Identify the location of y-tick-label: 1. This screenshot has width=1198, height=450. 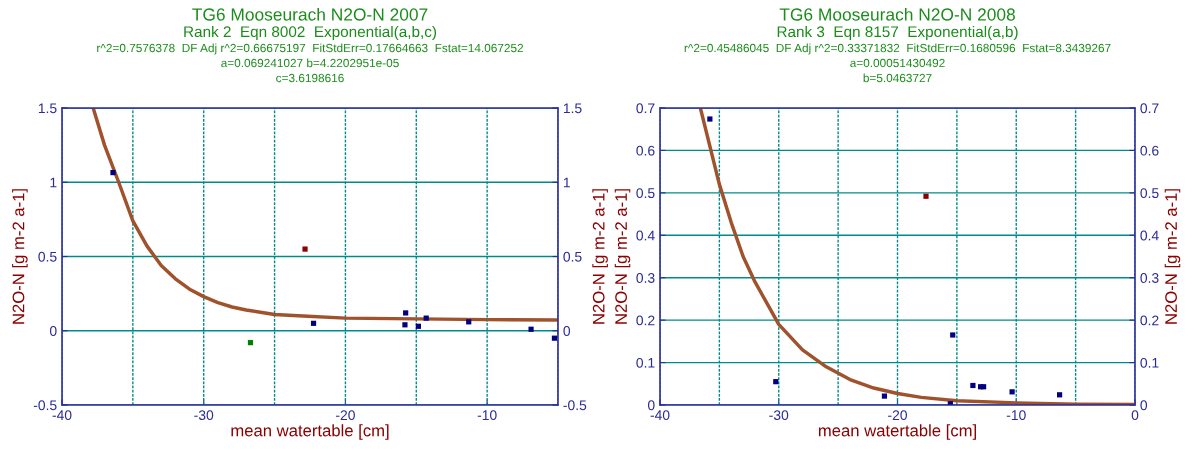
(53, 182).